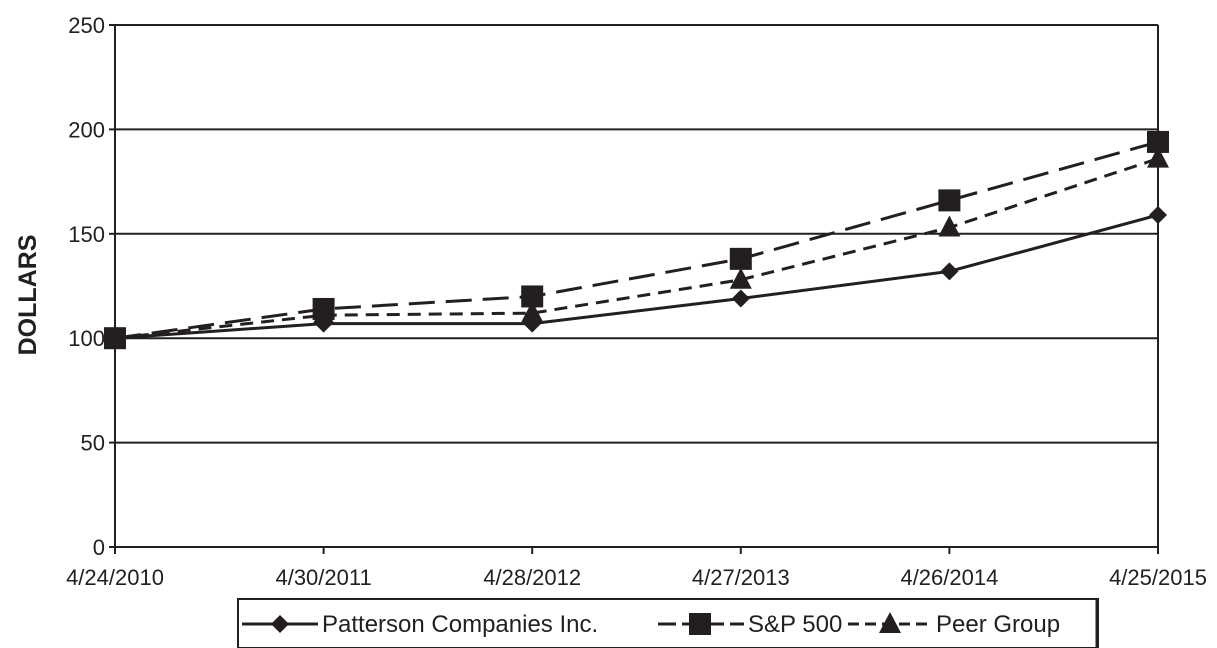 This screenshot has width=1217, height=648. What do you see at coordinates (795, 624) in the screenshot?
I see `legend-label: S&P 500` at bounding box center [795, 624].